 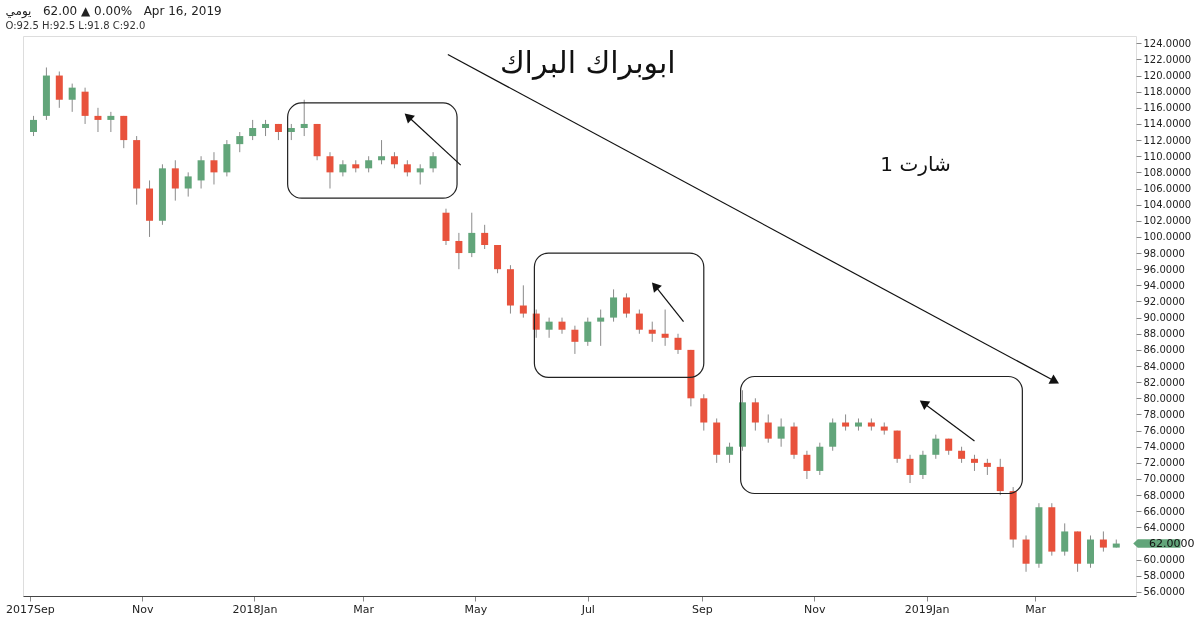 I want to click on y-tick-label: 84.0000, so click(x=1164, y=366).